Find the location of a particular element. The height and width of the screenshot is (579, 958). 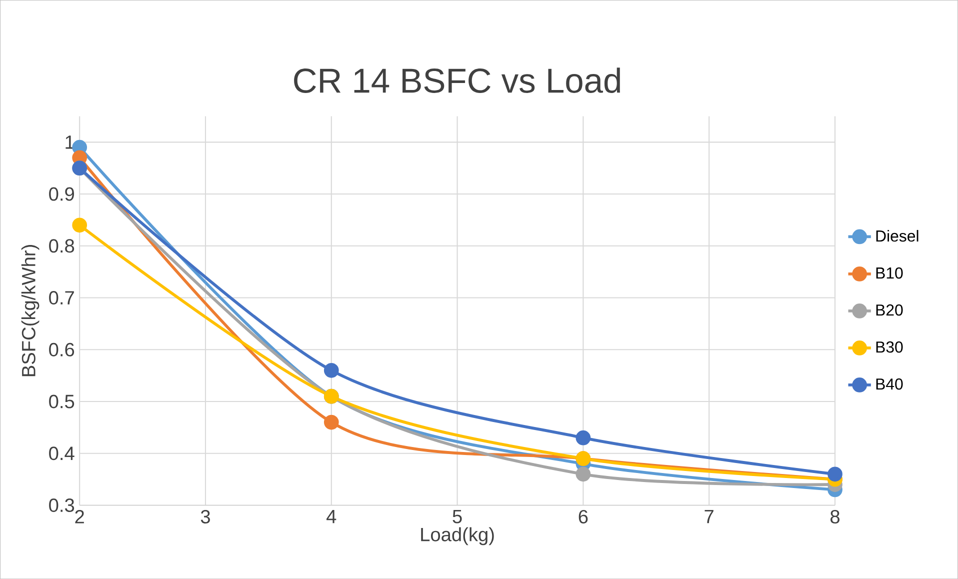

x-axis-title: Load(kg) is located at coordinates (457, 536).